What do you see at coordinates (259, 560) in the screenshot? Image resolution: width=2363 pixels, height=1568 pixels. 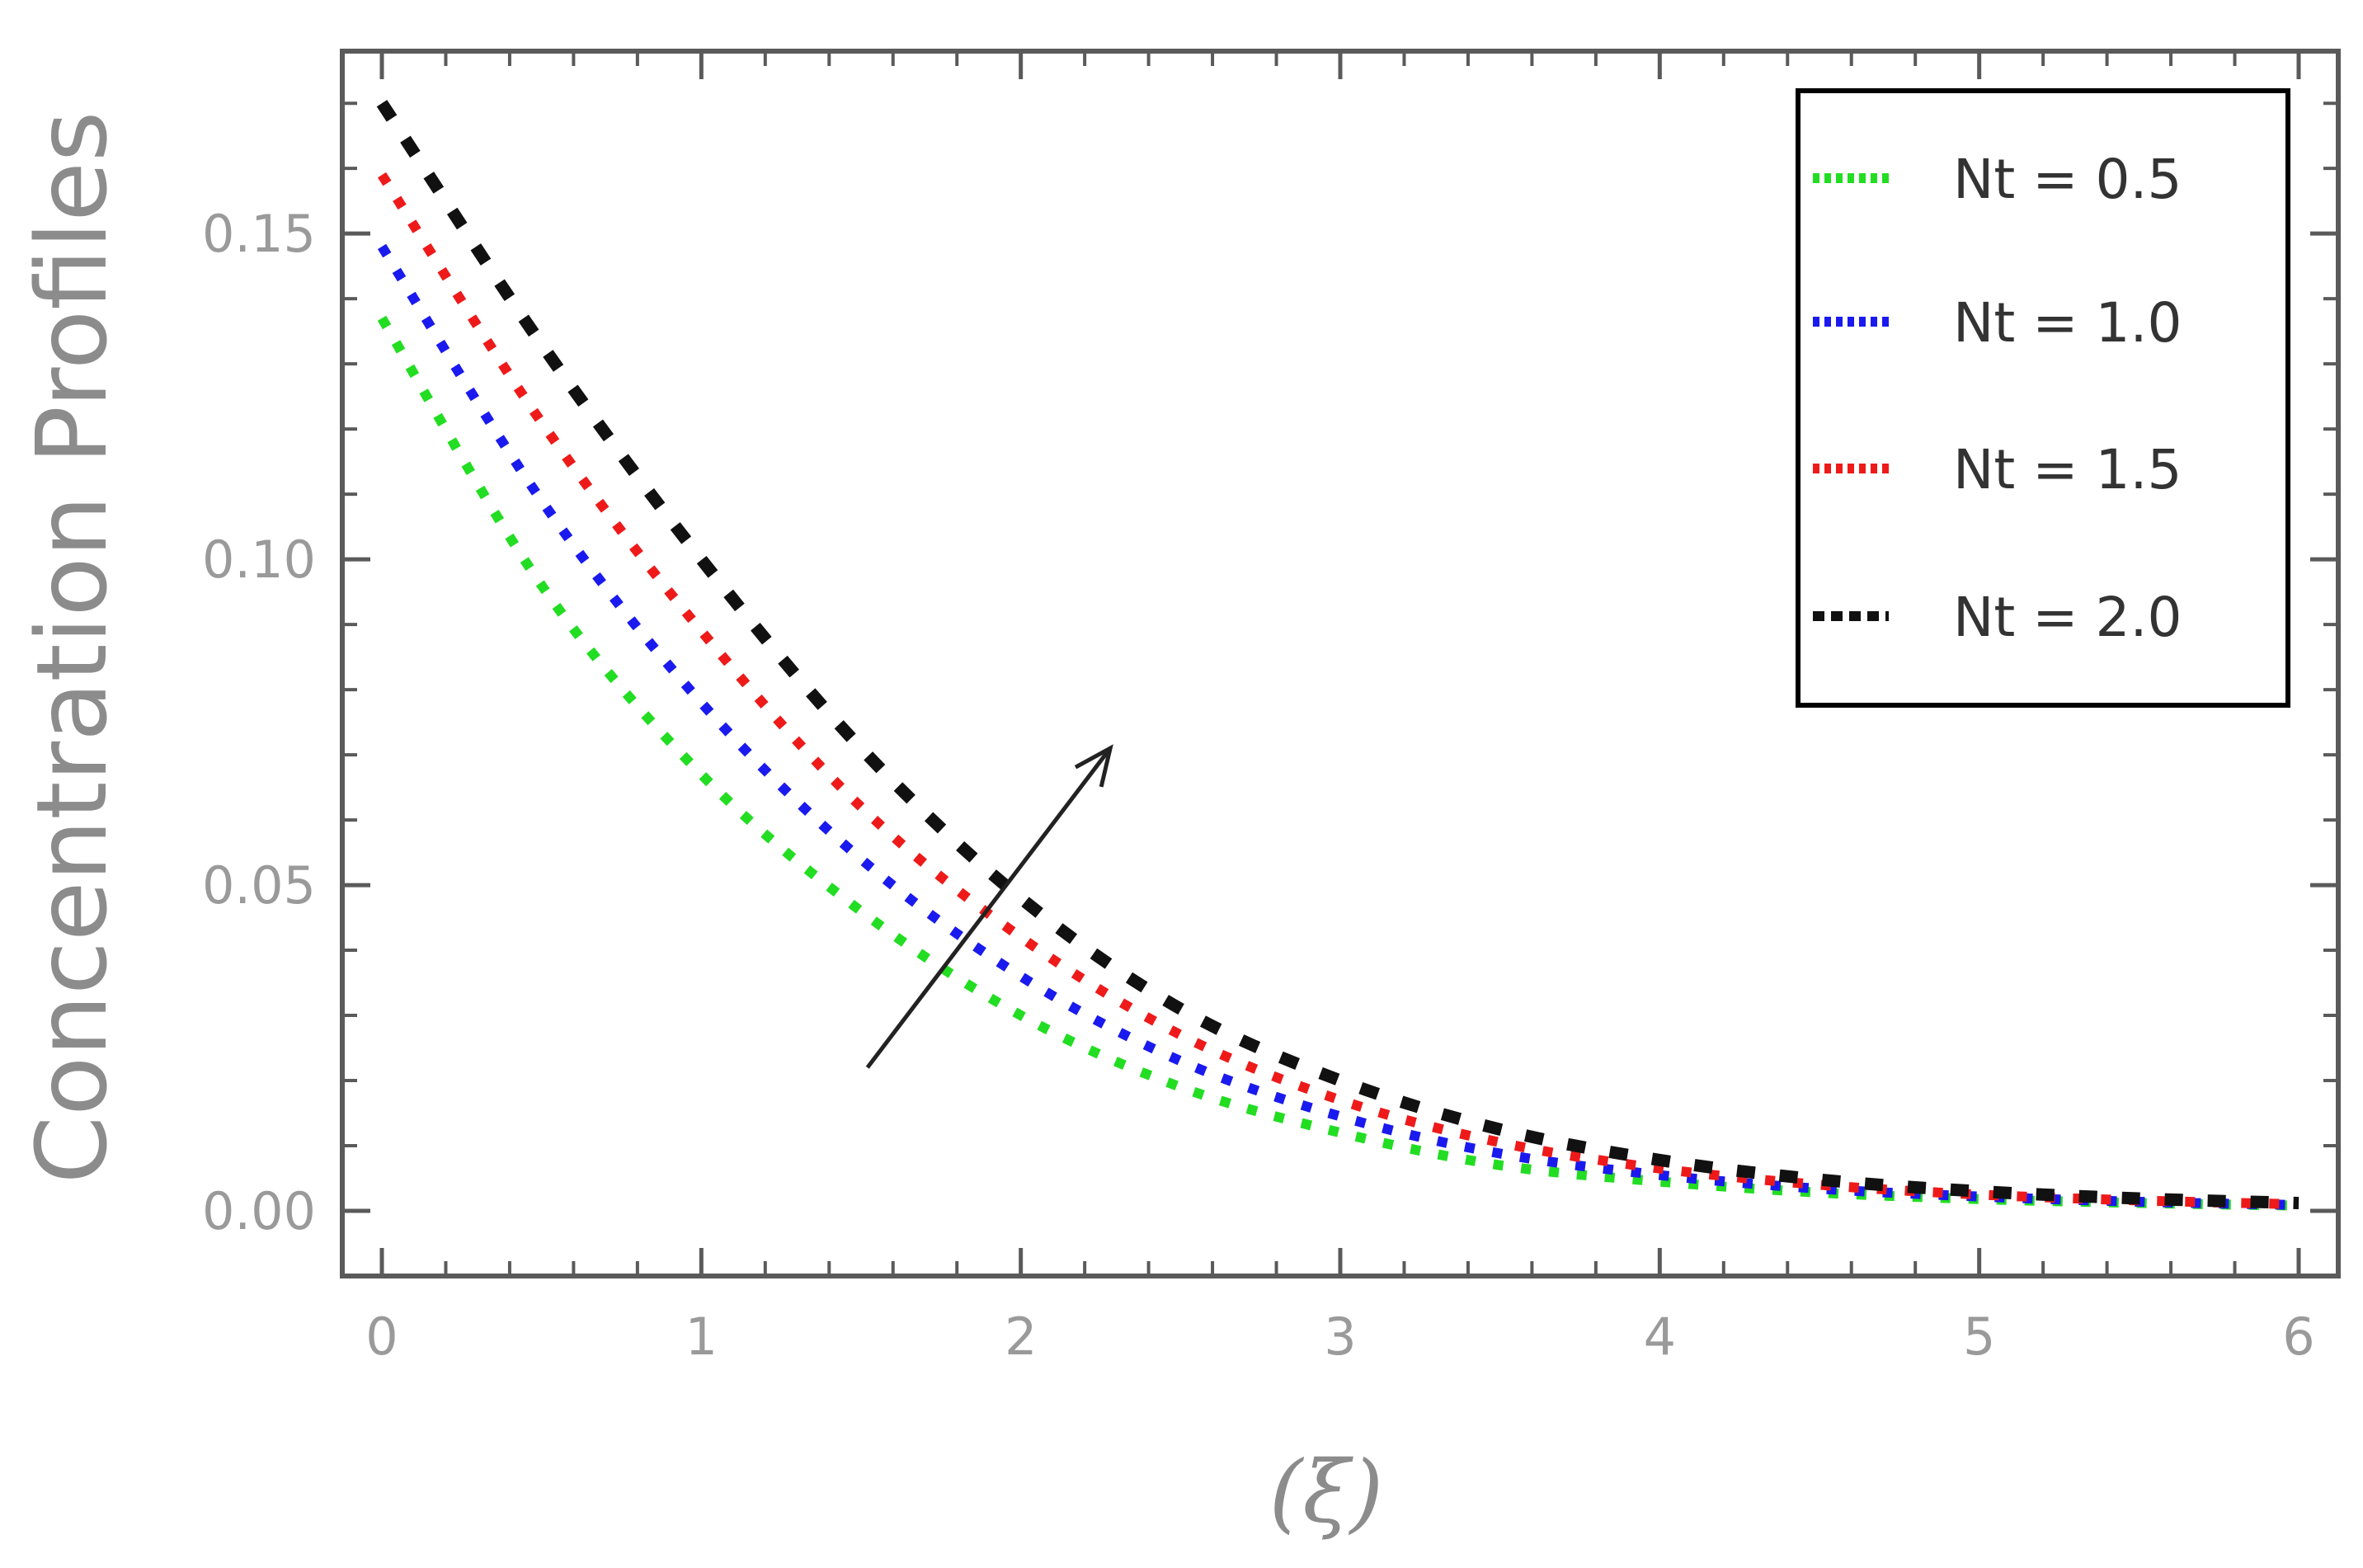 I see `y-tick-label: 0.10` at bounding box center [259, 560].